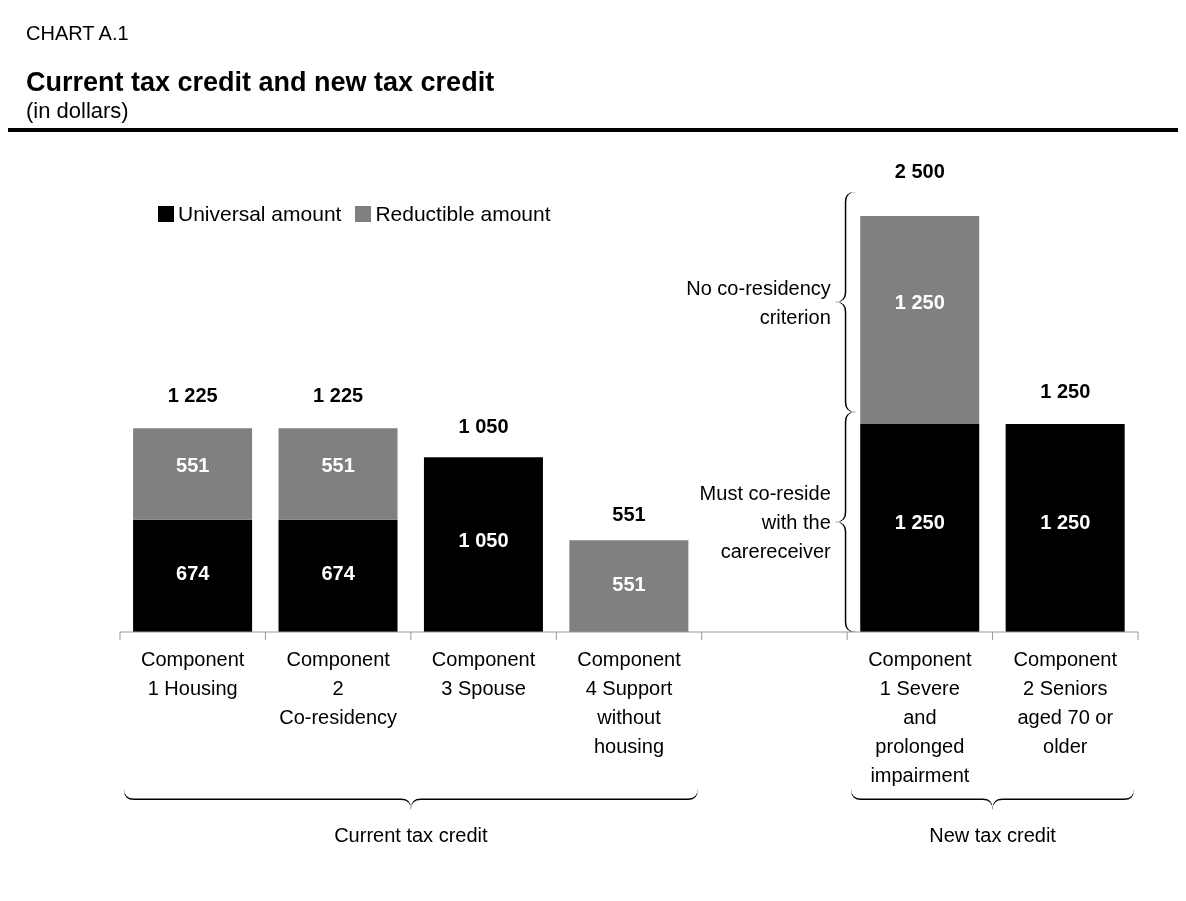  Describe the element at coordinates (483, 673) in the screenshot. I see `x-tick-label: Component 3 Spouse` at that location.